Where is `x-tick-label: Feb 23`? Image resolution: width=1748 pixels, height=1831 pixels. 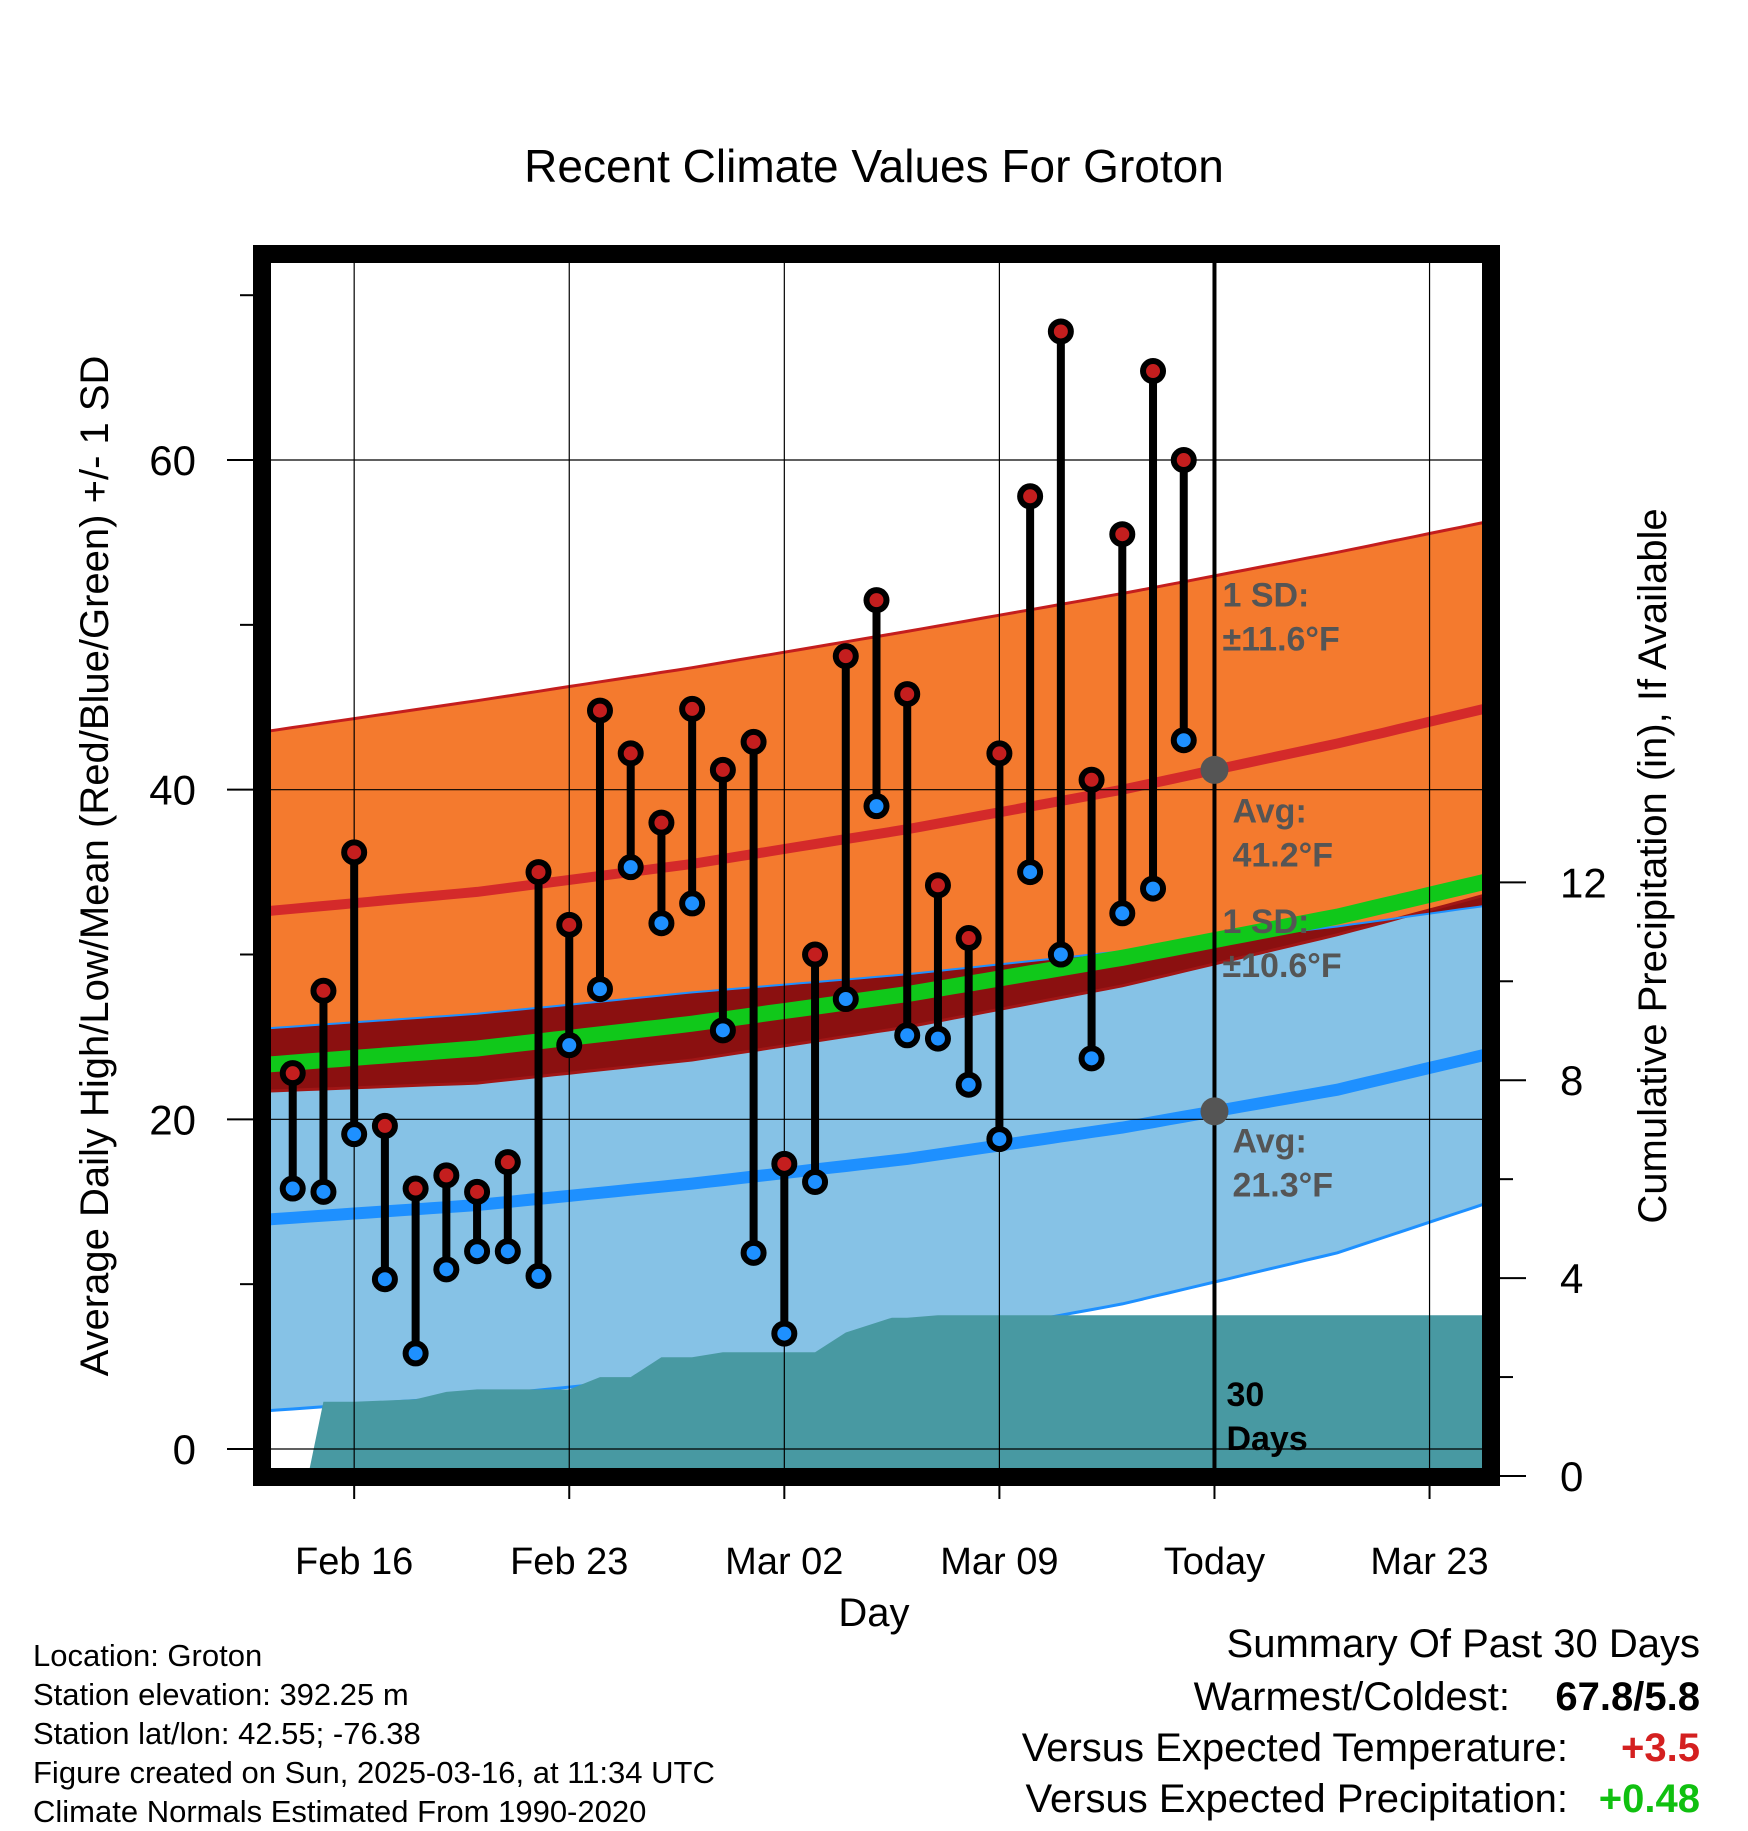 x-tick-label: Feb 23 is located at coordinates (569, 1562).